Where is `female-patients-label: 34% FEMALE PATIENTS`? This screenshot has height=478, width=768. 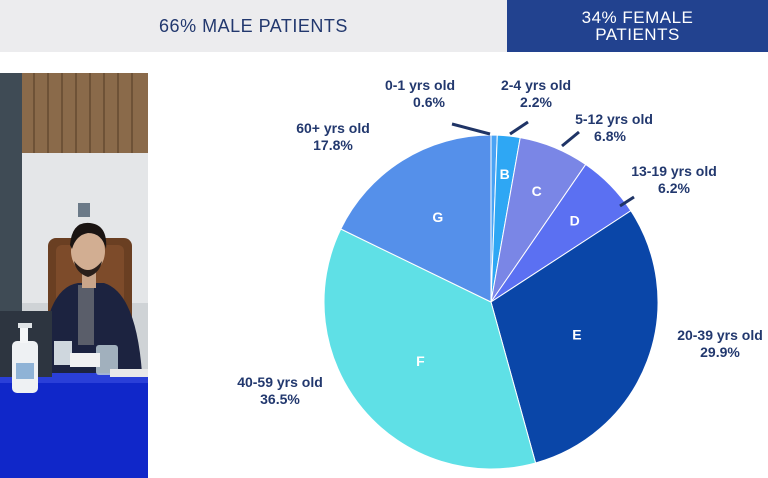 female-patients-label: 34% FEMALE PATIENTS is located at coordinates (637, 26).